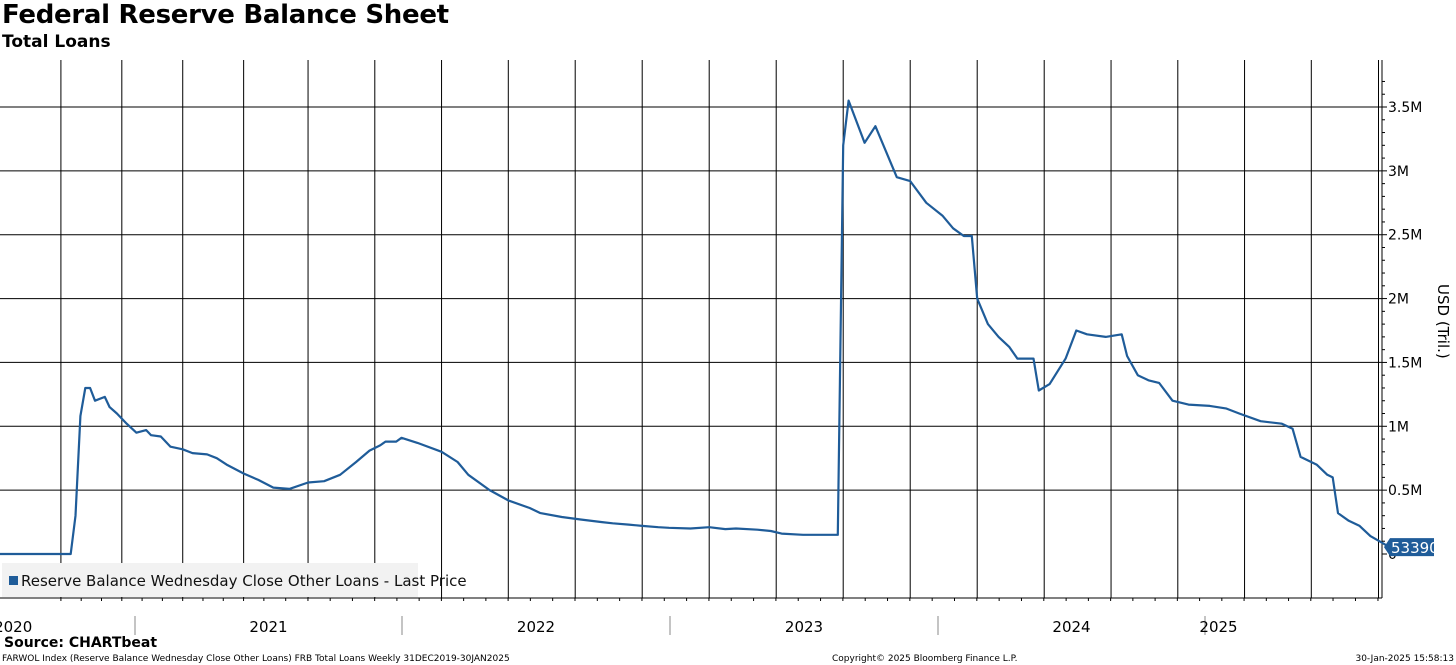 The width and height of the screenshot is (1456, 665). What do you see at coordinates (536, 627) in the screenshot?
I see `x-year-label: 2022` at bounding box center [536, 627].